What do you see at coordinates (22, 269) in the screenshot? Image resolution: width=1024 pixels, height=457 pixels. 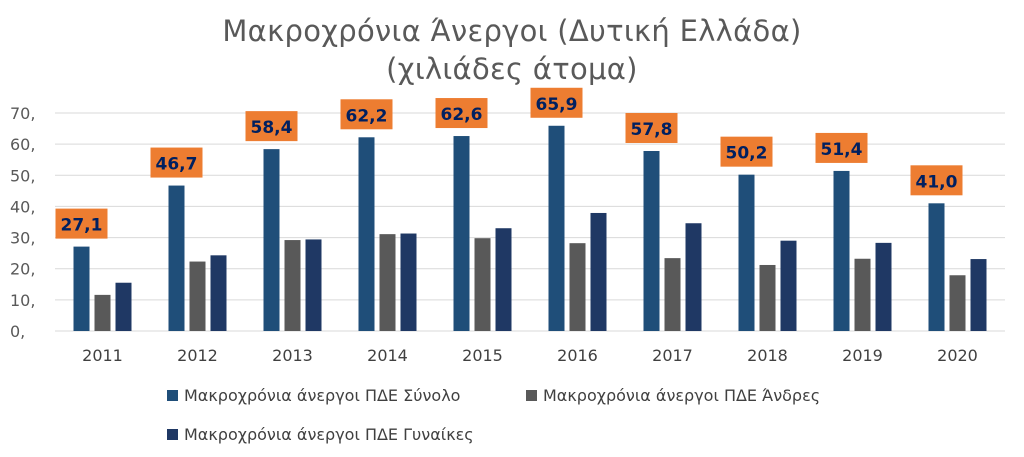 I see `y-tick-label: 20,` at bounding box center [22, 269].